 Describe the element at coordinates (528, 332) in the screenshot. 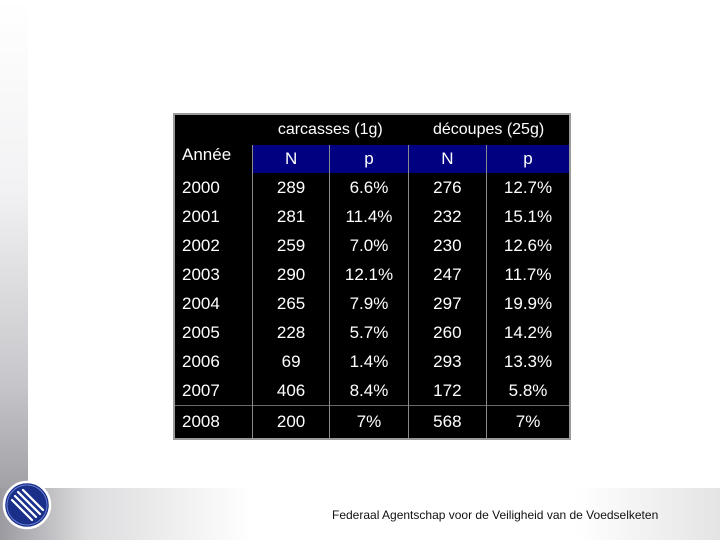

I see `decoupes-p-cell: 14.2%` at that location.